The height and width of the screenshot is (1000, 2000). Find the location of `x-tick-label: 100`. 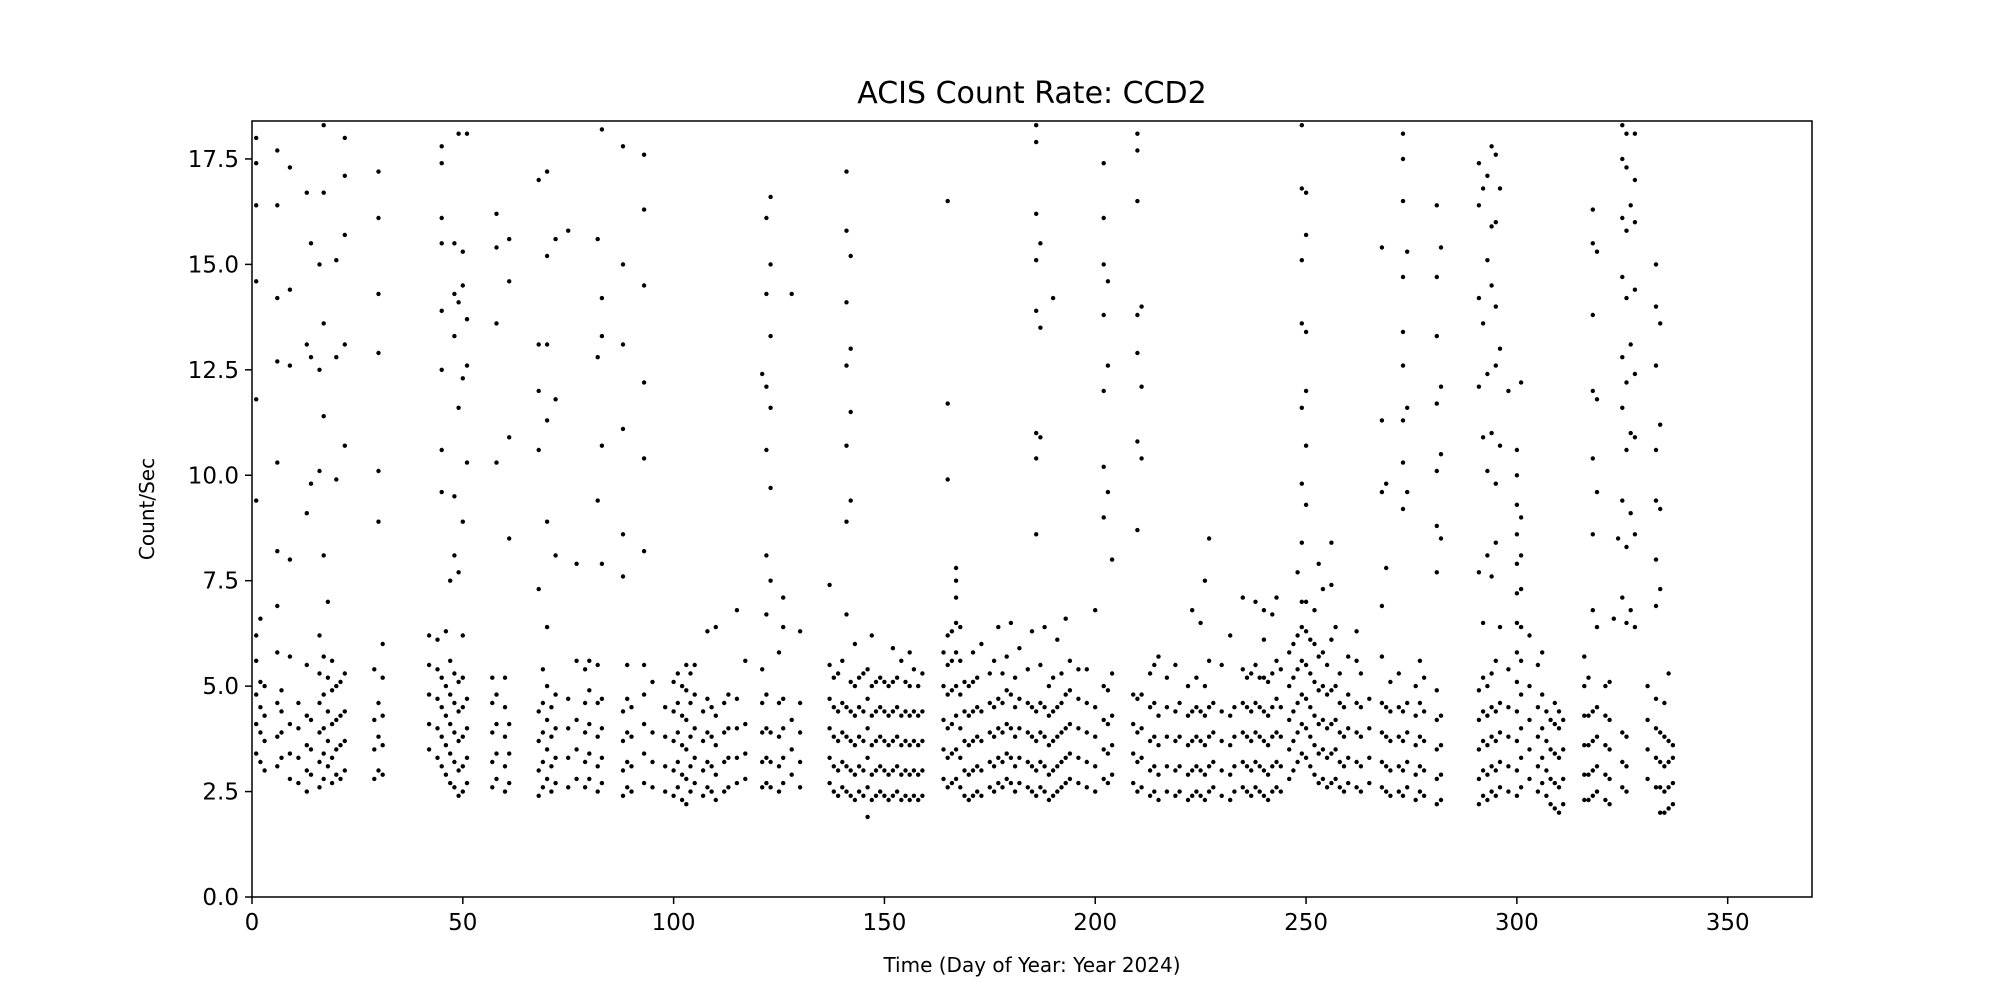

x-tick-label: 100 is located at coordinates (674, 923).